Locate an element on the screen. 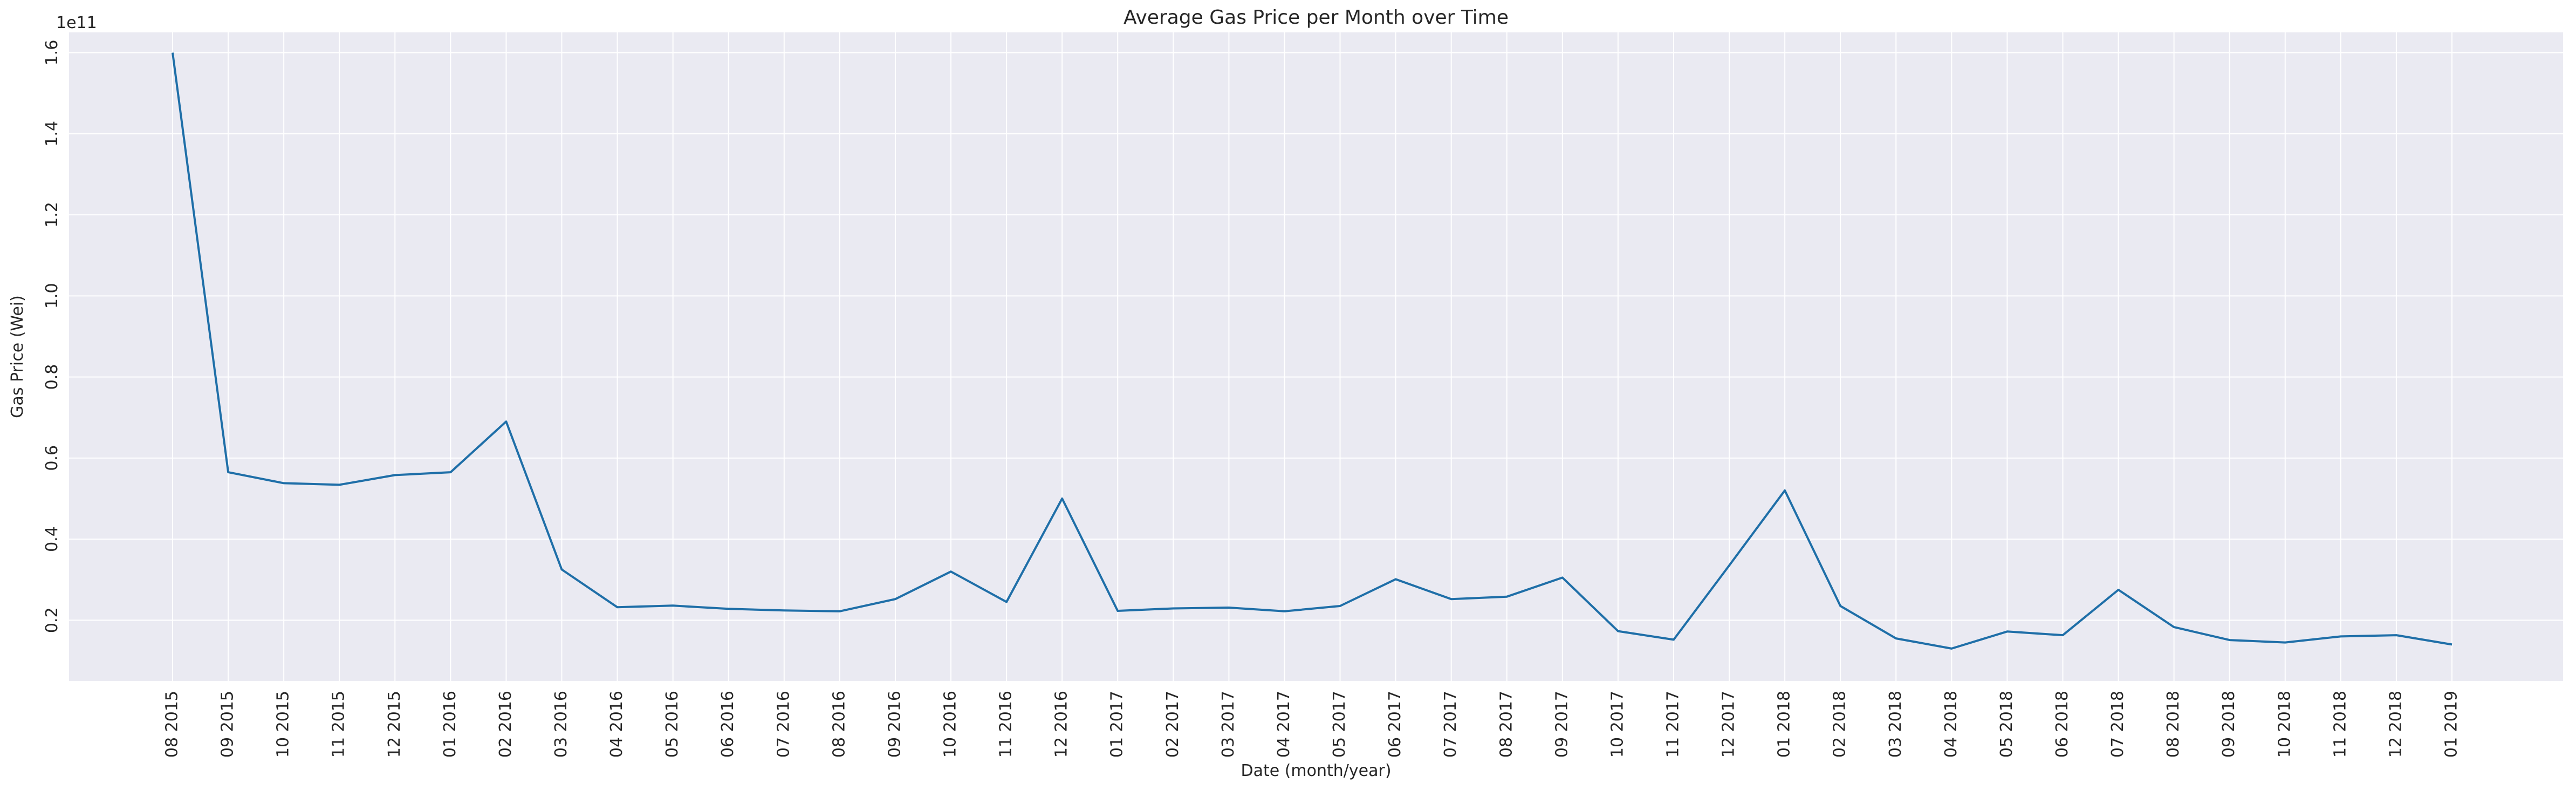 This screenshot has height=790, width=2576. x-tick-label: 01 2016 is located at coordinates (450, 724).